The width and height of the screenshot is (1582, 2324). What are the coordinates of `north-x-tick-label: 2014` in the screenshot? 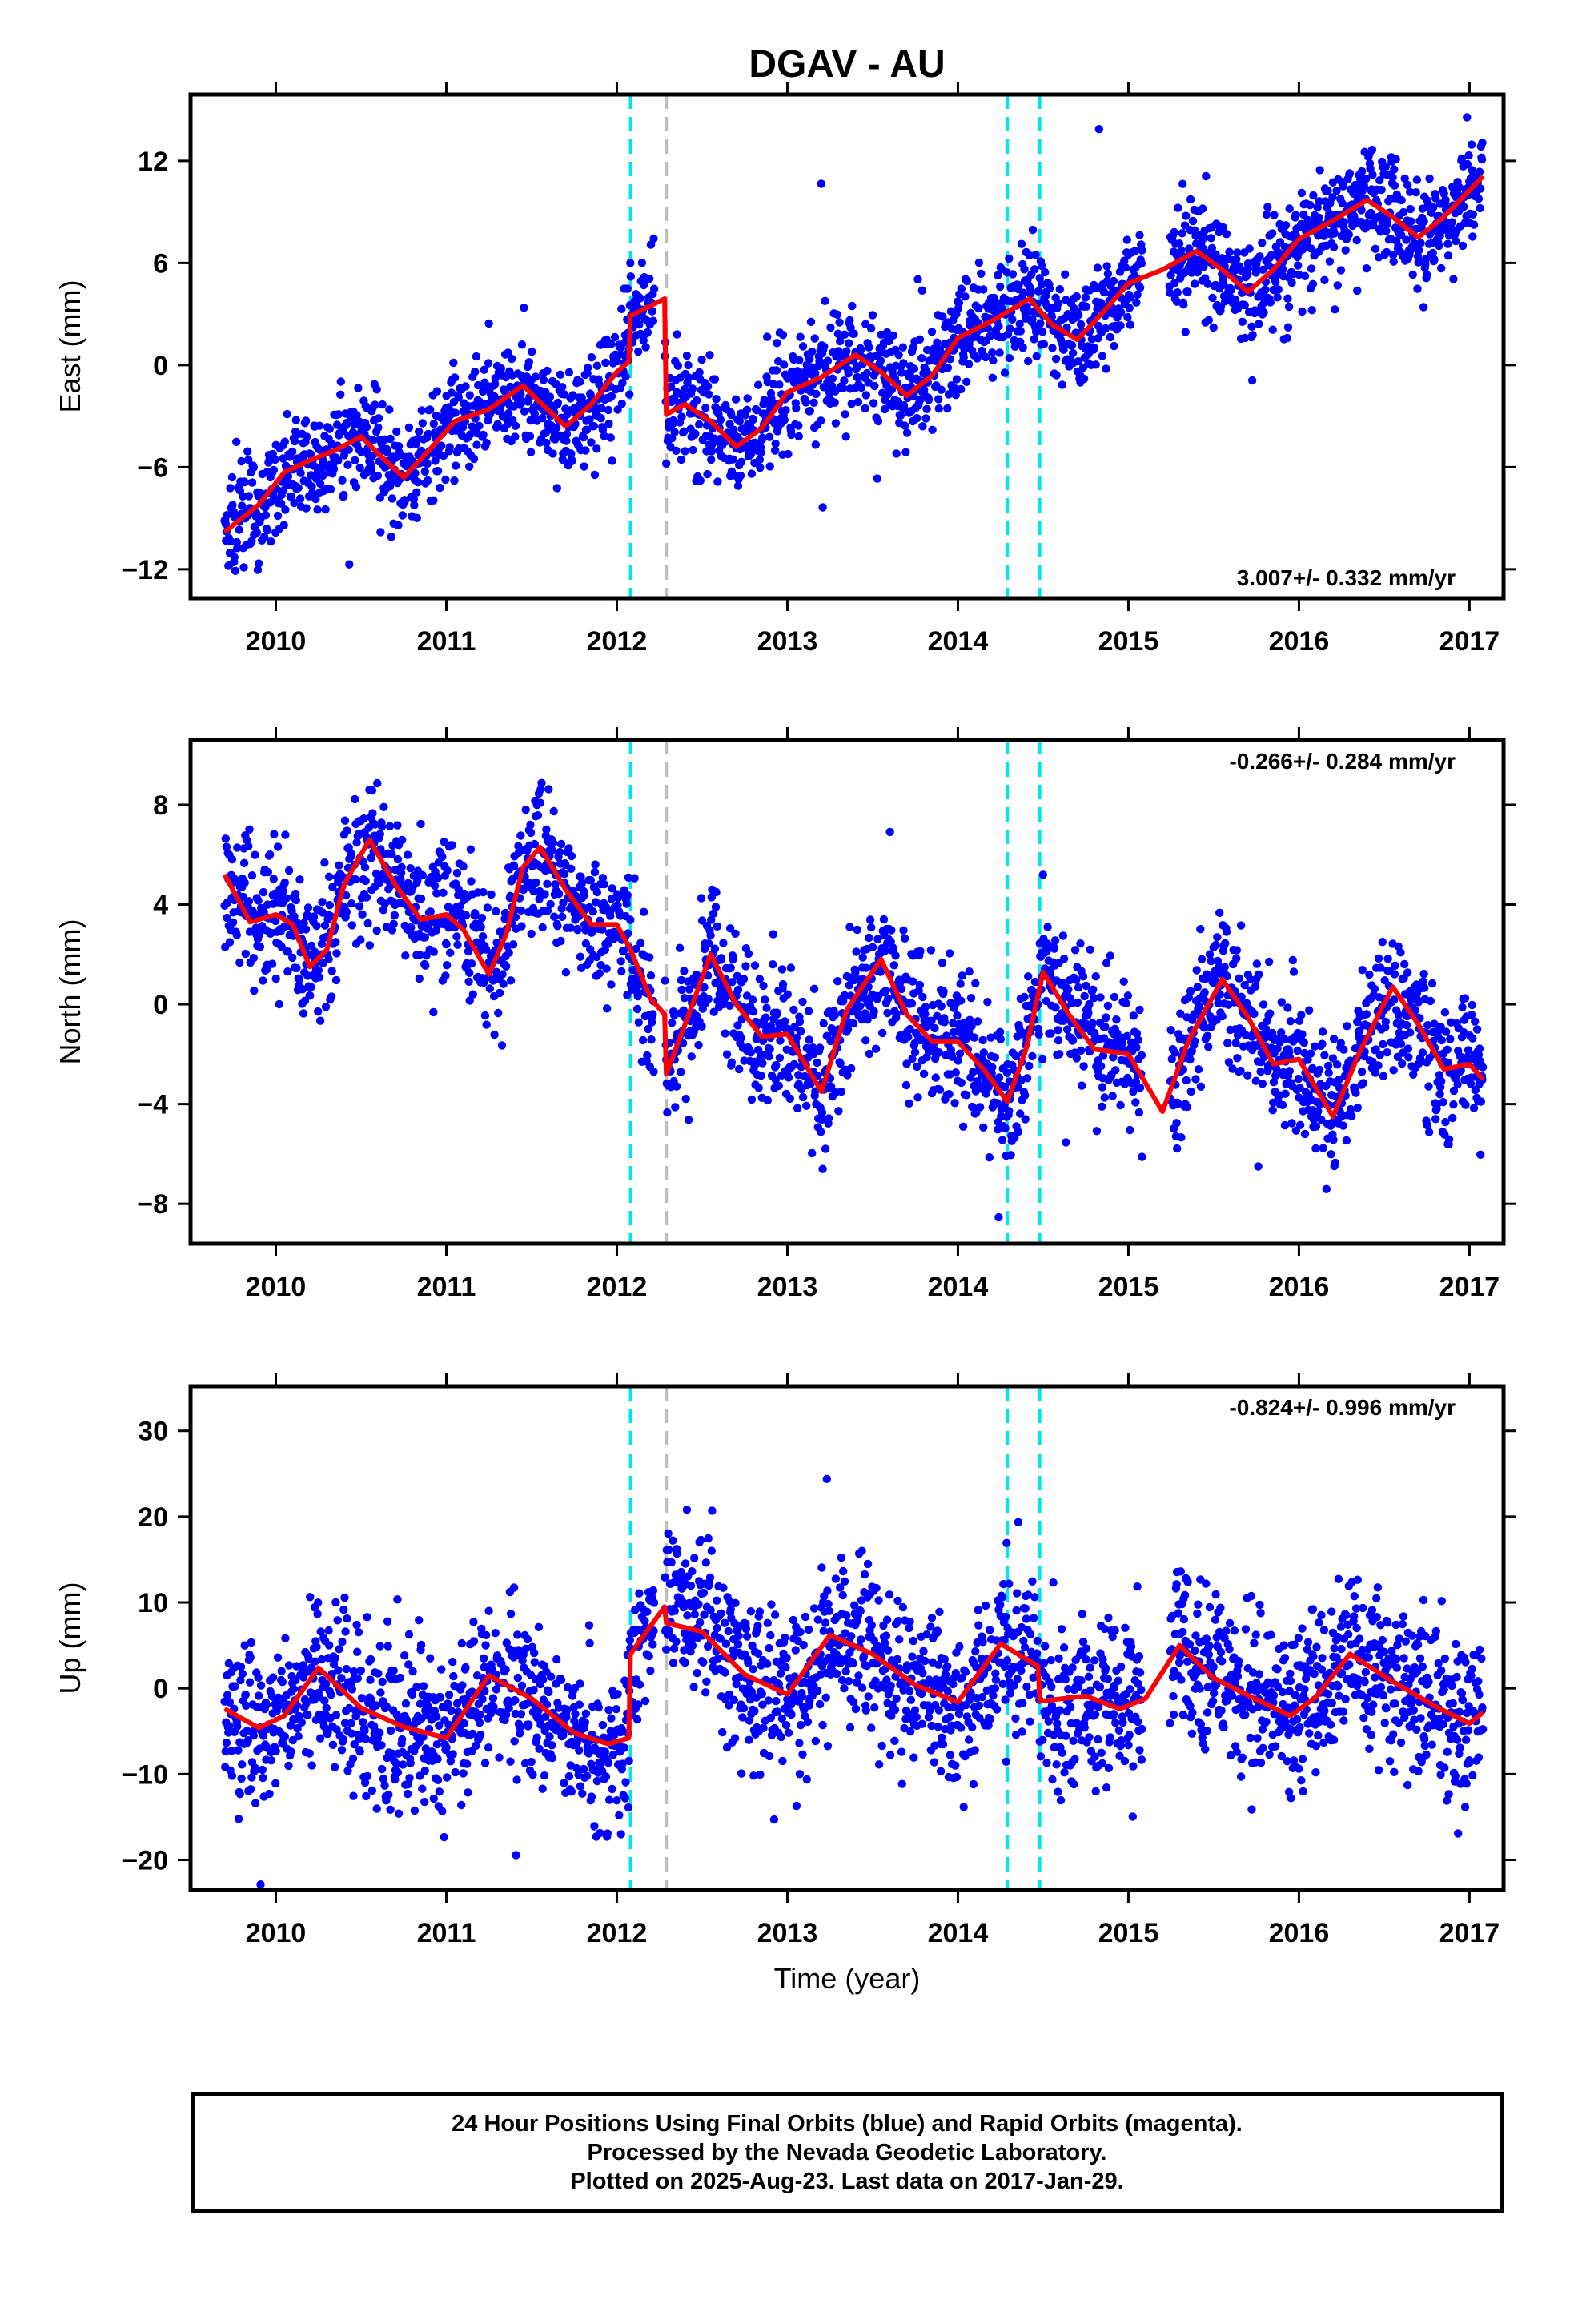 It's located at (958, 1287).